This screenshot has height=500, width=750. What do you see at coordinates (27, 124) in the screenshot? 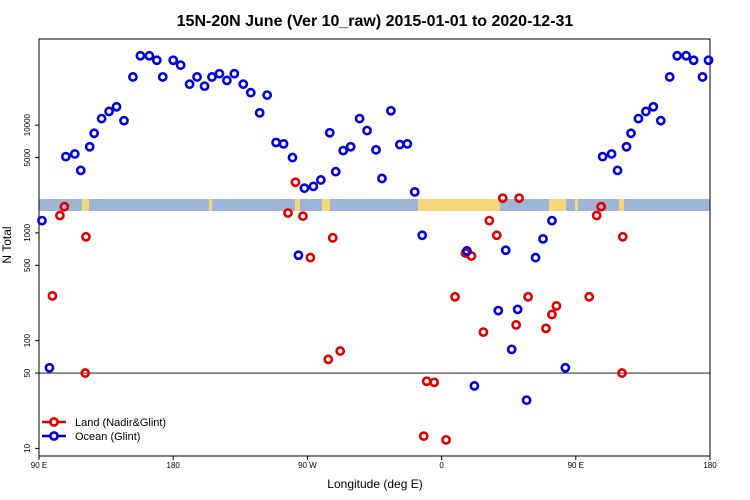
I see `y-tick-label: 10000` at bounding box center [27, 124].